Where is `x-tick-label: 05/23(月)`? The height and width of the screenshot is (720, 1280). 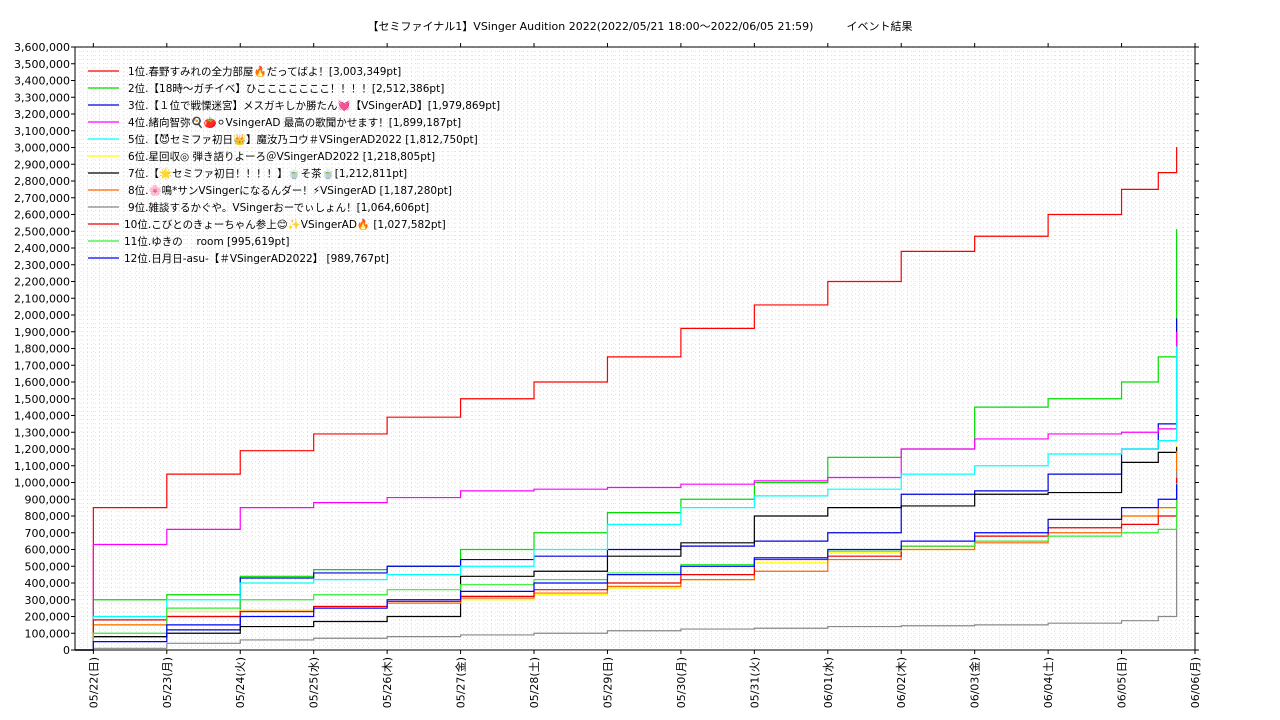
x-tick-label: 05/23(月) is located at coordinates (167, 682).